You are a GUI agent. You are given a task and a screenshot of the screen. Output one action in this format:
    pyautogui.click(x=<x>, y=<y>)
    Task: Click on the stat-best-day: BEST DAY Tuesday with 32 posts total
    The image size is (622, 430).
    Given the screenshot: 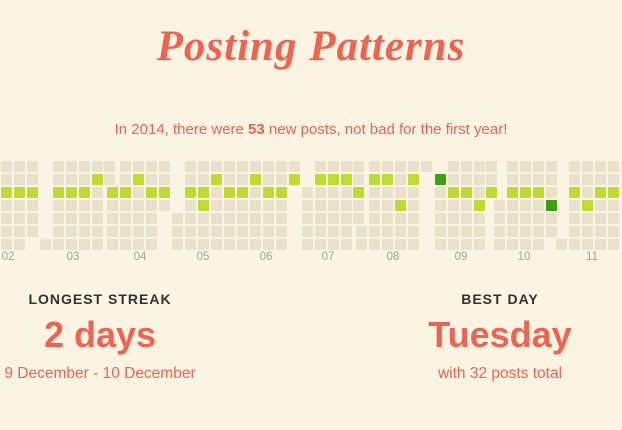 What is the action you would take?
    pyautogui.click(x=481, y=337)
    